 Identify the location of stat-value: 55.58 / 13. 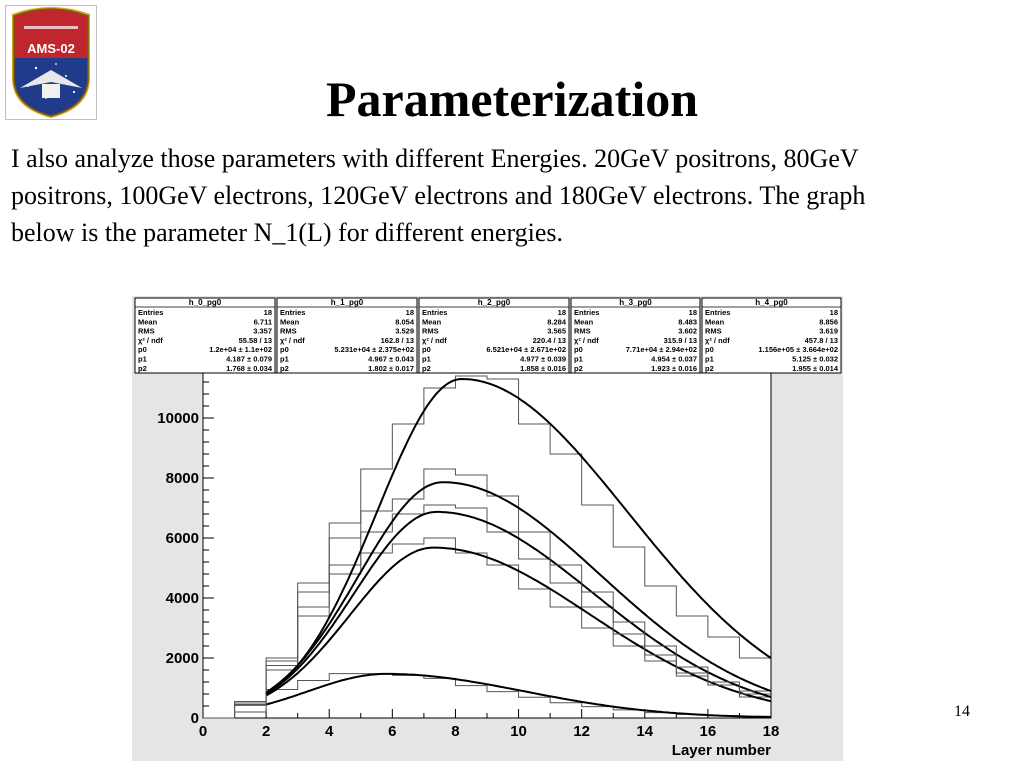
(255, 340).